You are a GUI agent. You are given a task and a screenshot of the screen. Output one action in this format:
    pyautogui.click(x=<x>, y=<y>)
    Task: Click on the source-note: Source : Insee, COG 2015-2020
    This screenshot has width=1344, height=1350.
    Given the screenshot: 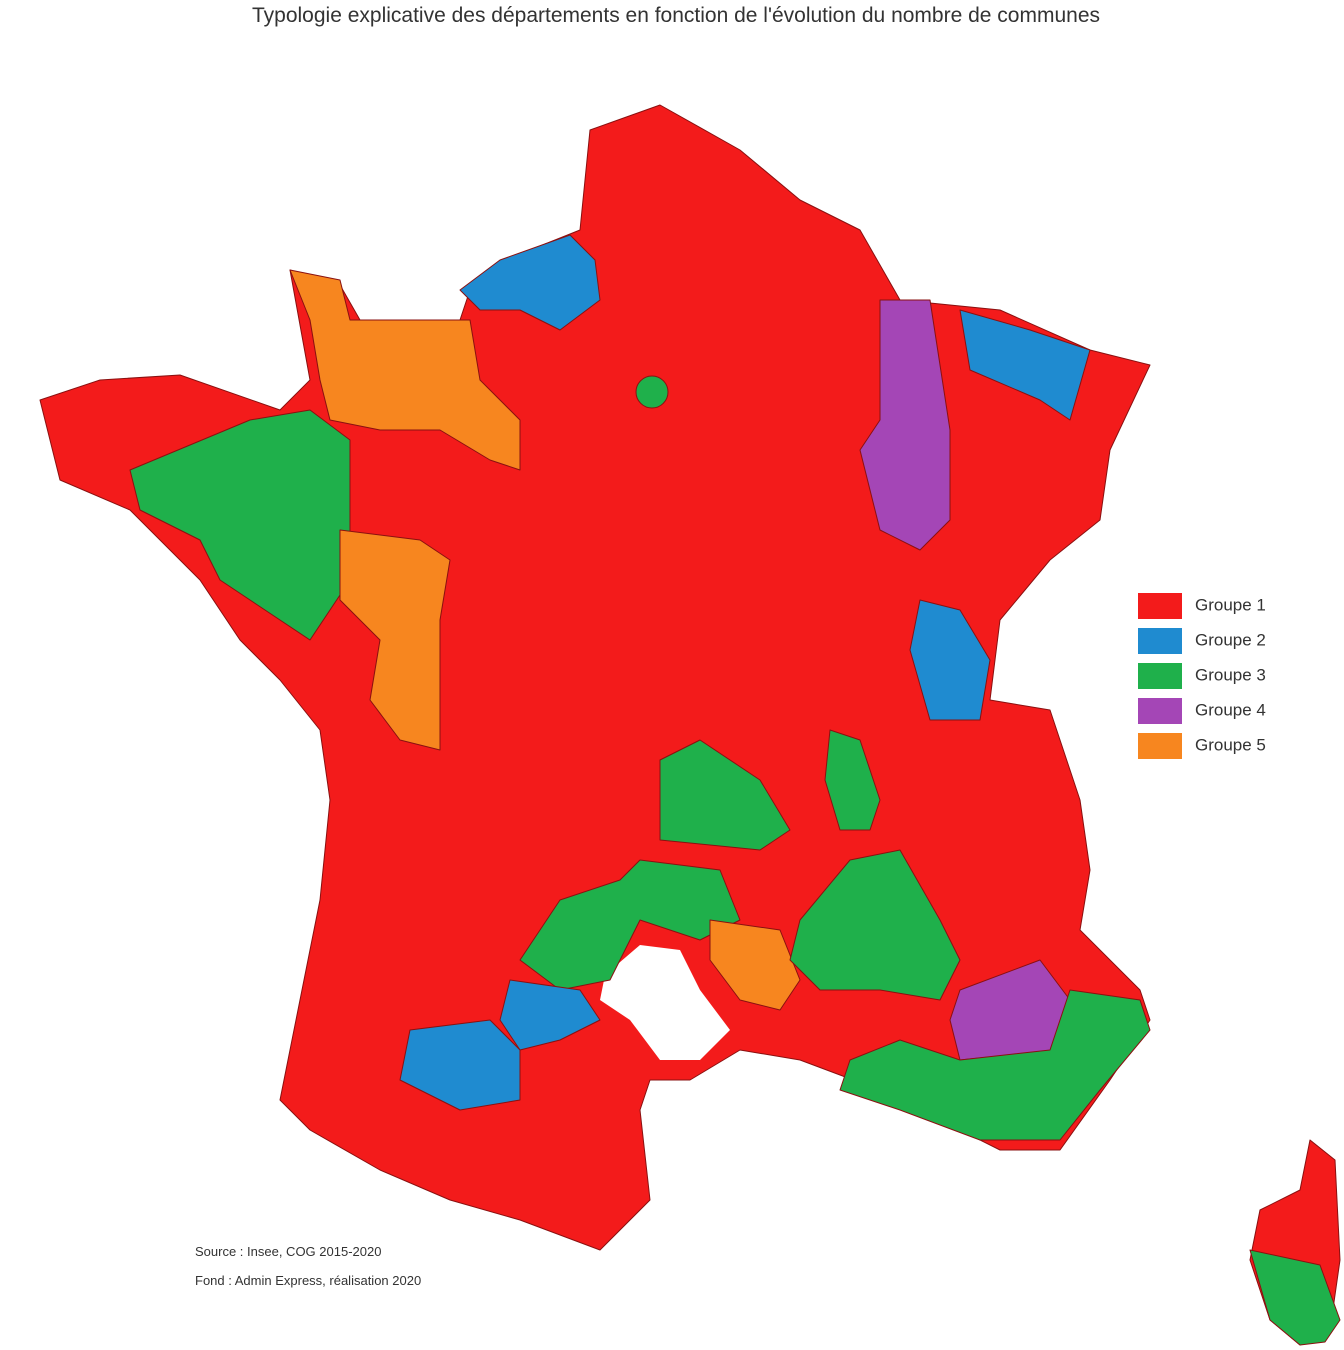 What is the action you would take?
    pyautogui.click(x=288, y=1251)
    